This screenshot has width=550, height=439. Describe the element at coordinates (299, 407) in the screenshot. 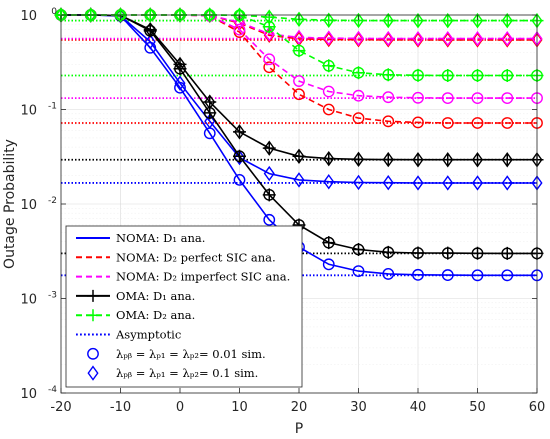

I see `x-tick-label: 20` at that location.